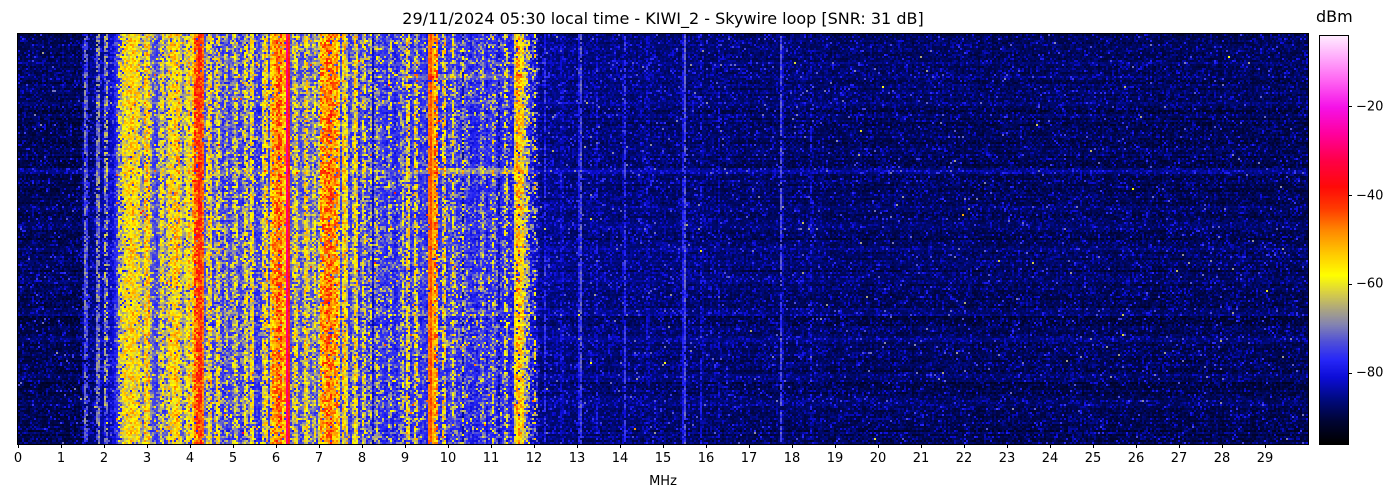 The height and width of the screenshot is (500, 1400). I want to click on x-tick-label: 3, so click(147, 458).